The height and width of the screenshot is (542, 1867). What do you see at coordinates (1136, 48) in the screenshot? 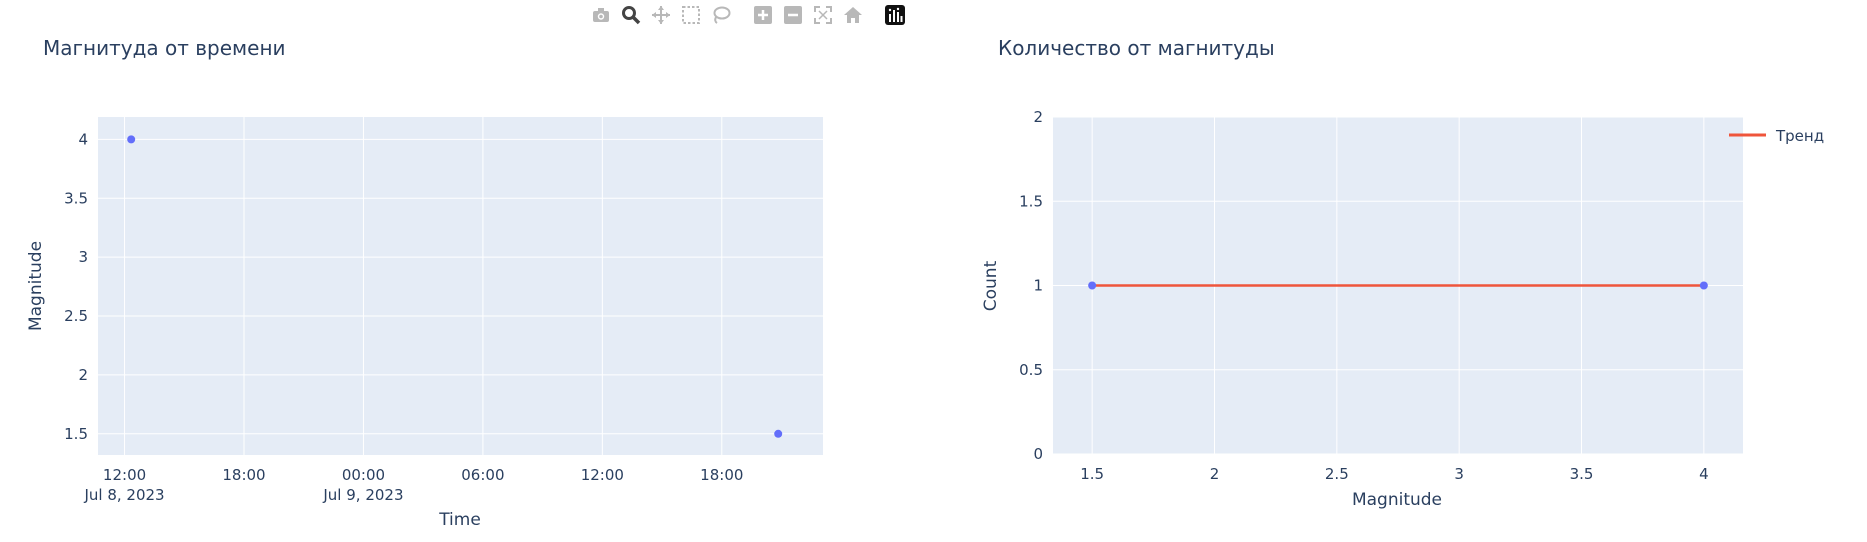
I see `chart-right-title: Количество от магнитуды` at bounding box center [1136, 48].